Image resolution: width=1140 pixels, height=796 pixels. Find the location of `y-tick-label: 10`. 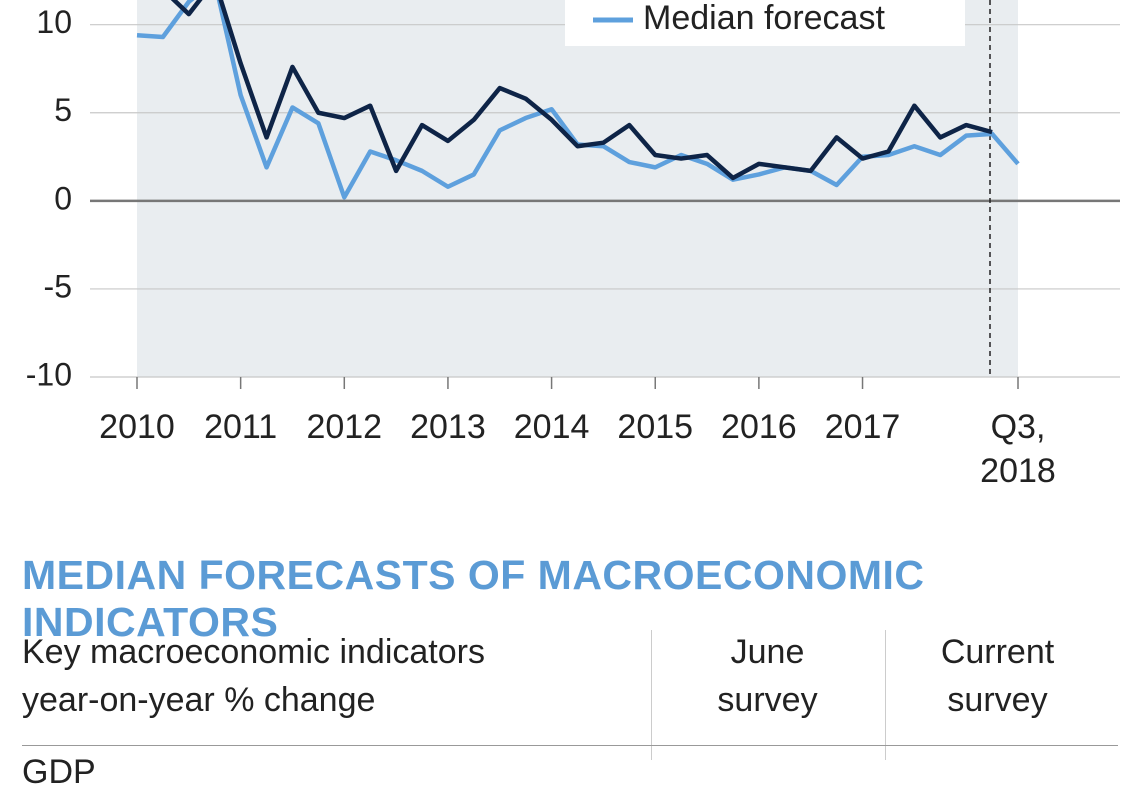

y-tick-label: 10 is located at coordinates (54, 22).